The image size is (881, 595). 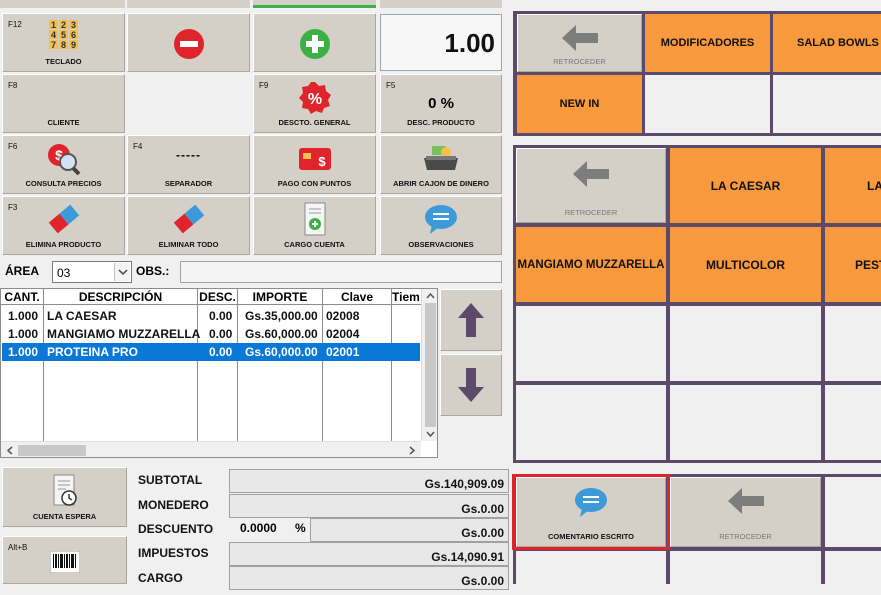 What do you see at coordinates (184, 316) in the screenshot?
I see `table-row: 1.000 LA CAESAR 0.00 Gs.35,000.00 02008` at bounding box center [184, 316].